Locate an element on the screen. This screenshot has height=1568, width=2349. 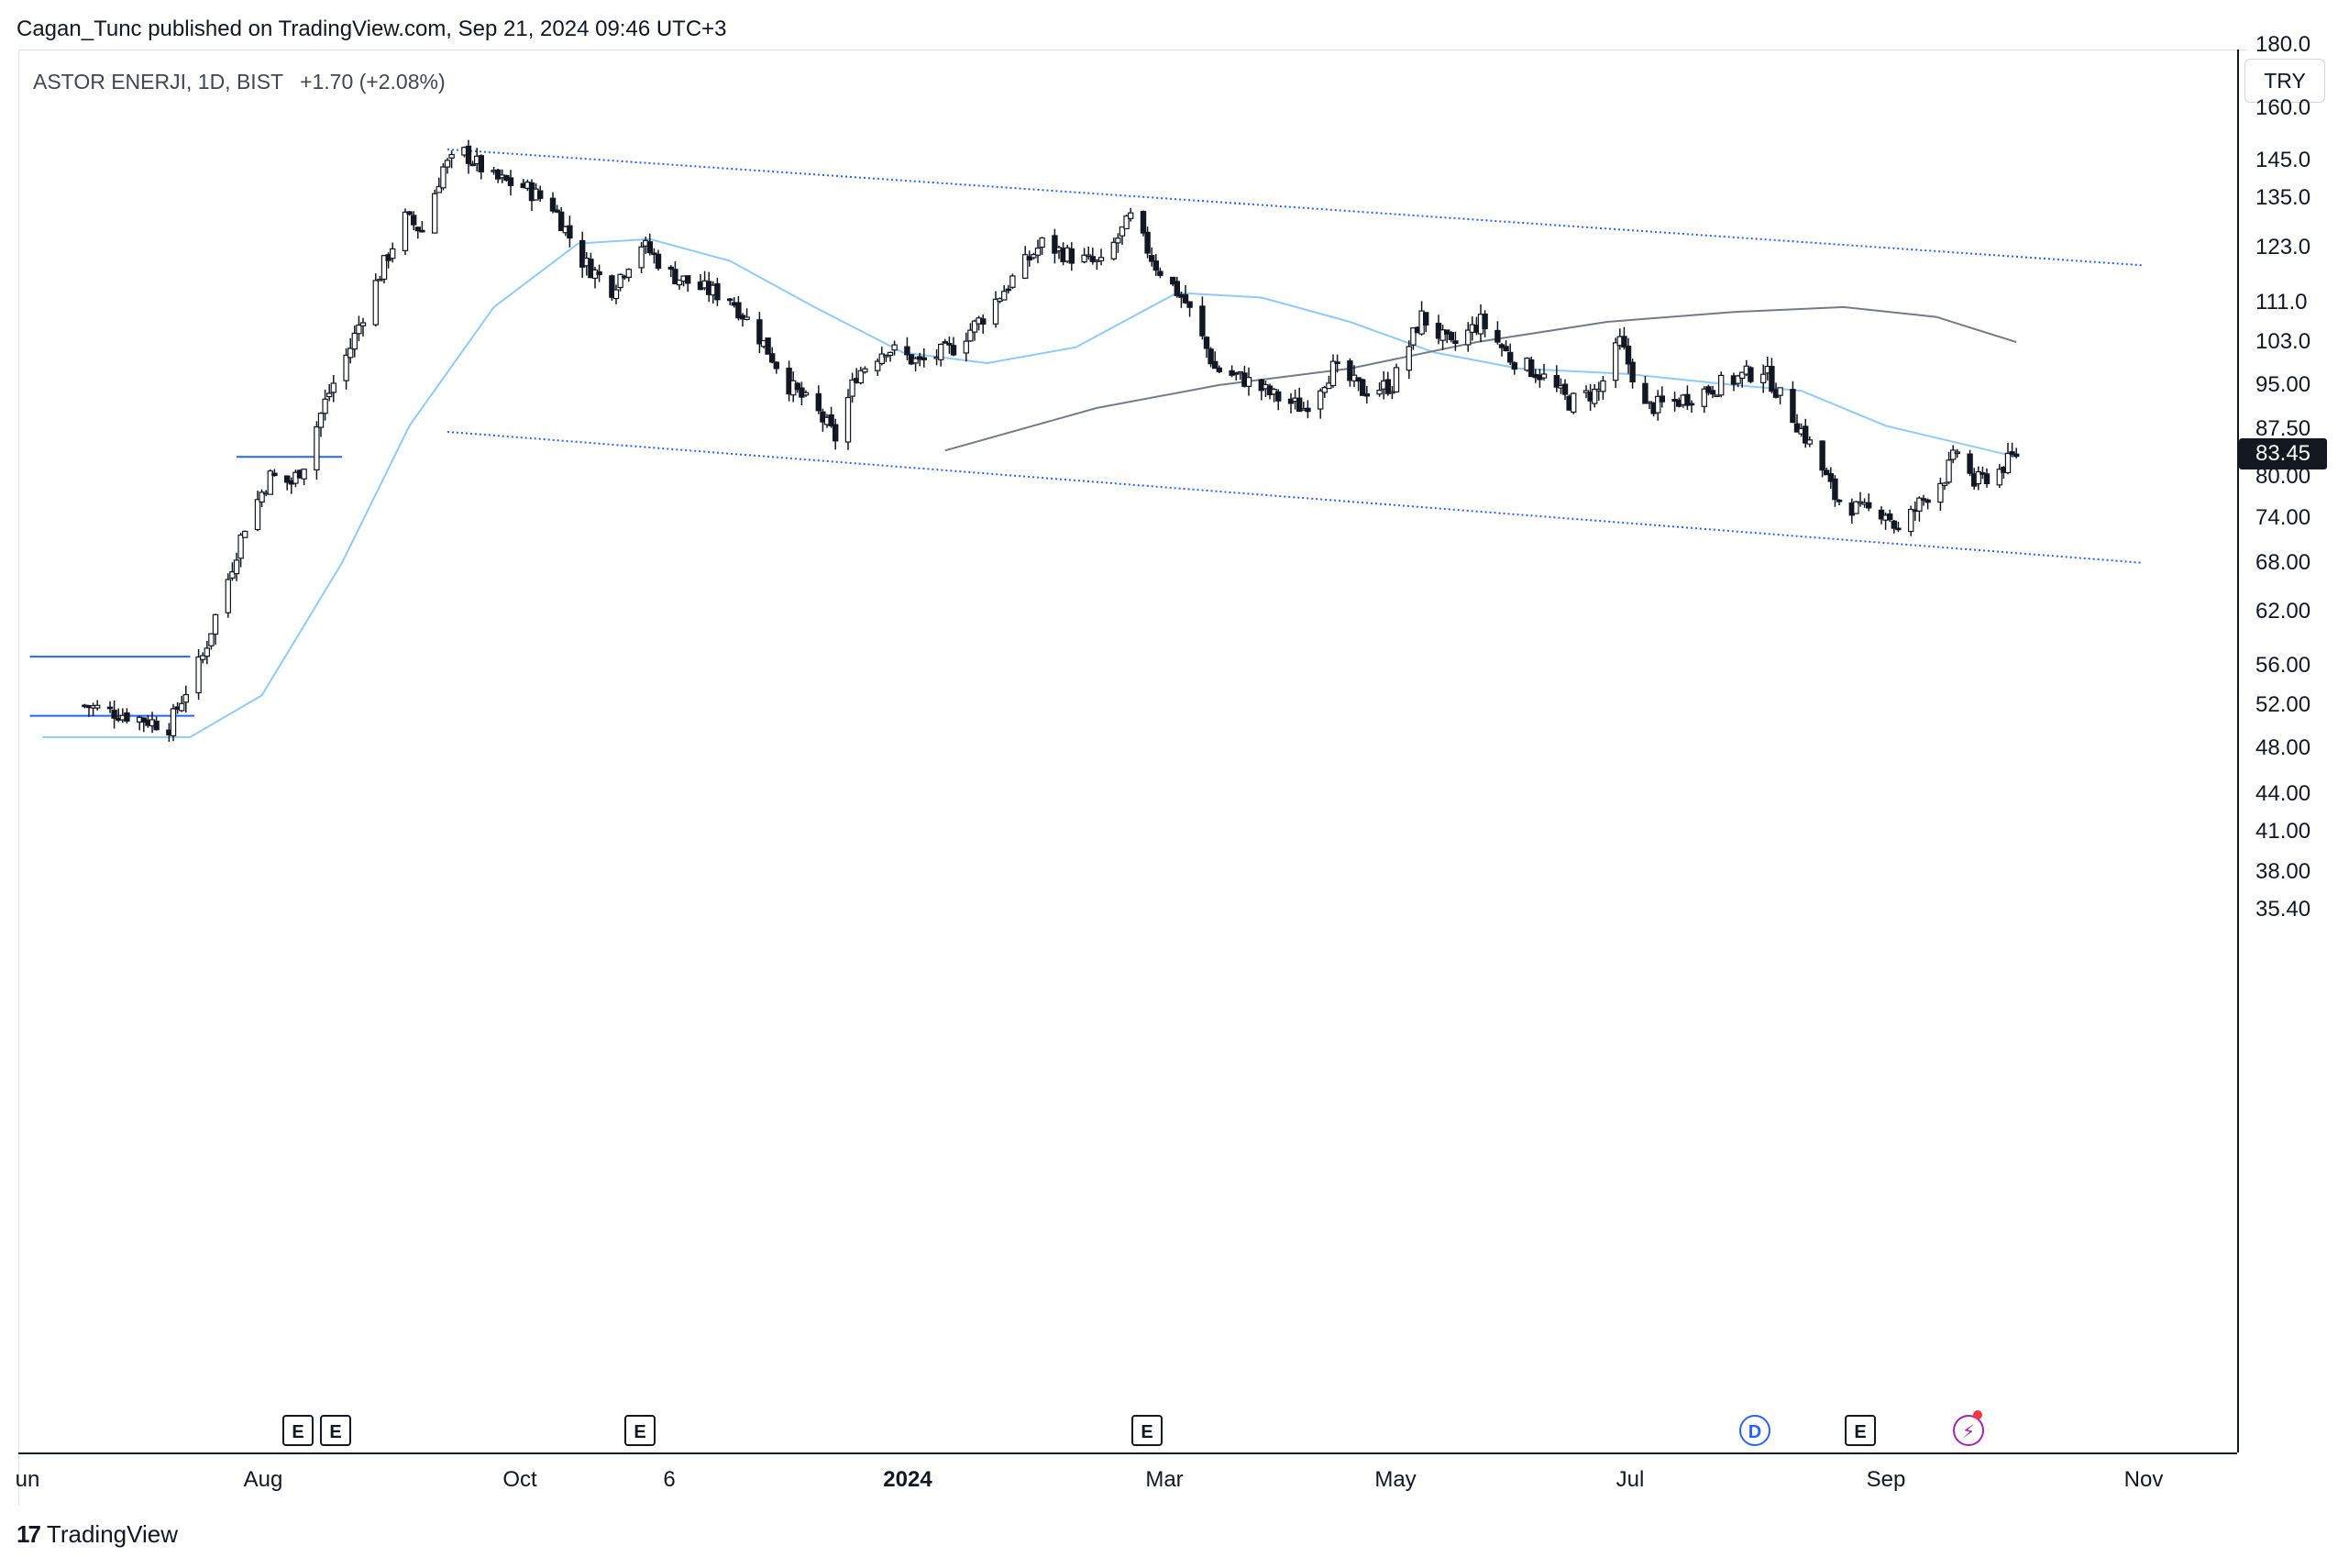
channel-lower is located at coordinates (1295, 497).